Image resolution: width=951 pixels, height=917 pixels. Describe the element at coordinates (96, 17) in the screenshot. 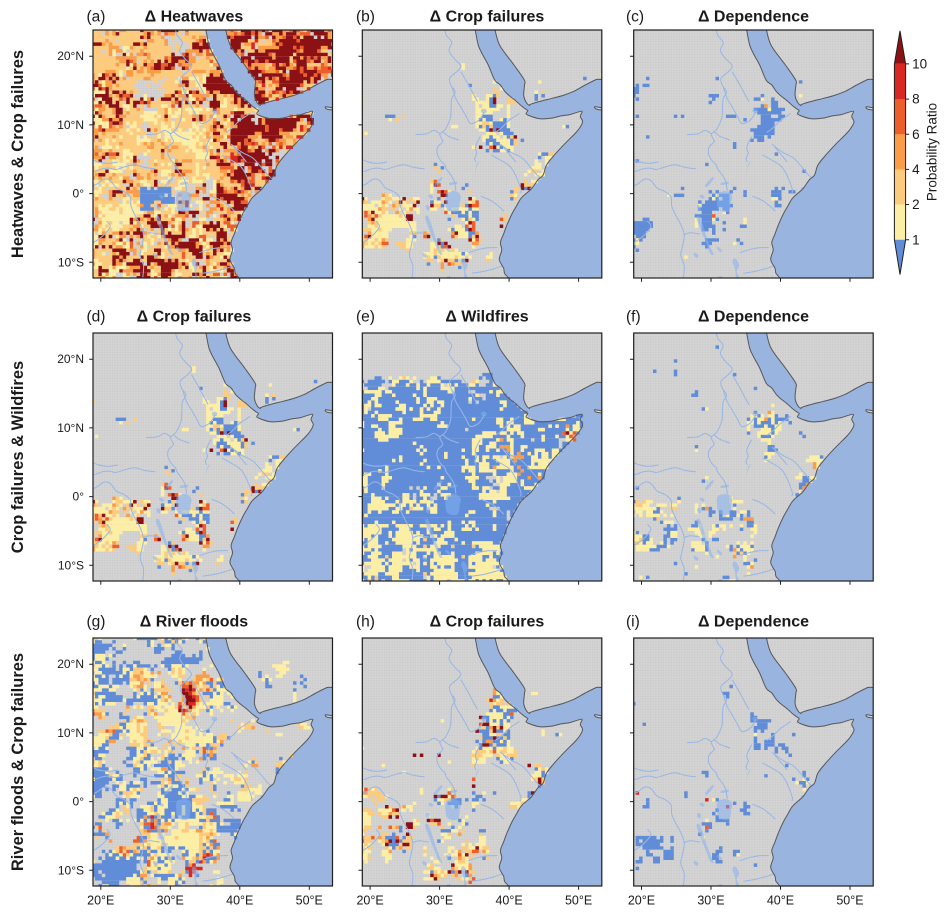

I see `svg-text: (a)` at that location.